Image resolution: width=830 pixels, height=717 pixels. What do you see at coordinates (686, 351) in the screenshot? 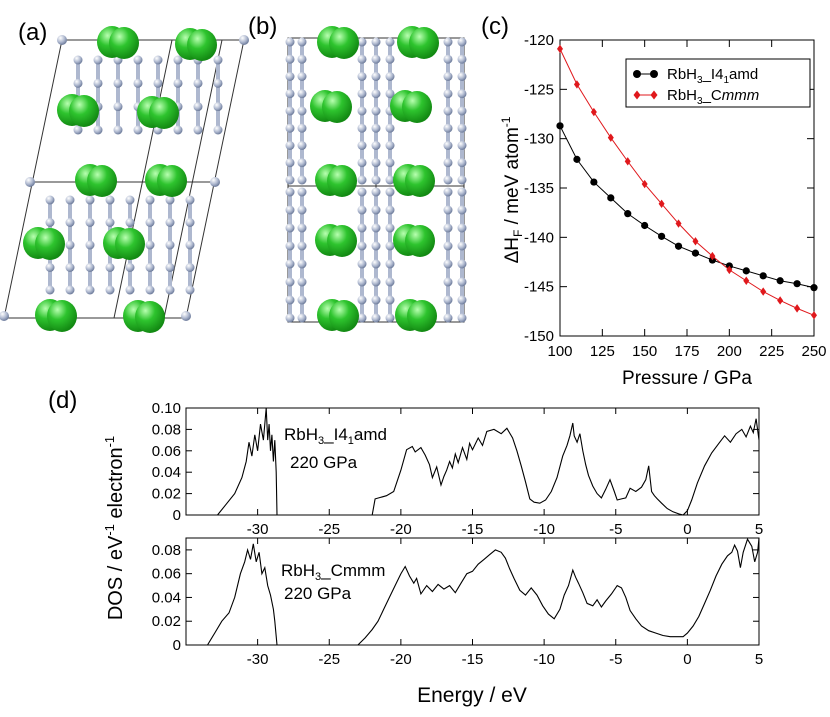
I see `x-tick-label-c: 175` at bounding box center [686, 351].